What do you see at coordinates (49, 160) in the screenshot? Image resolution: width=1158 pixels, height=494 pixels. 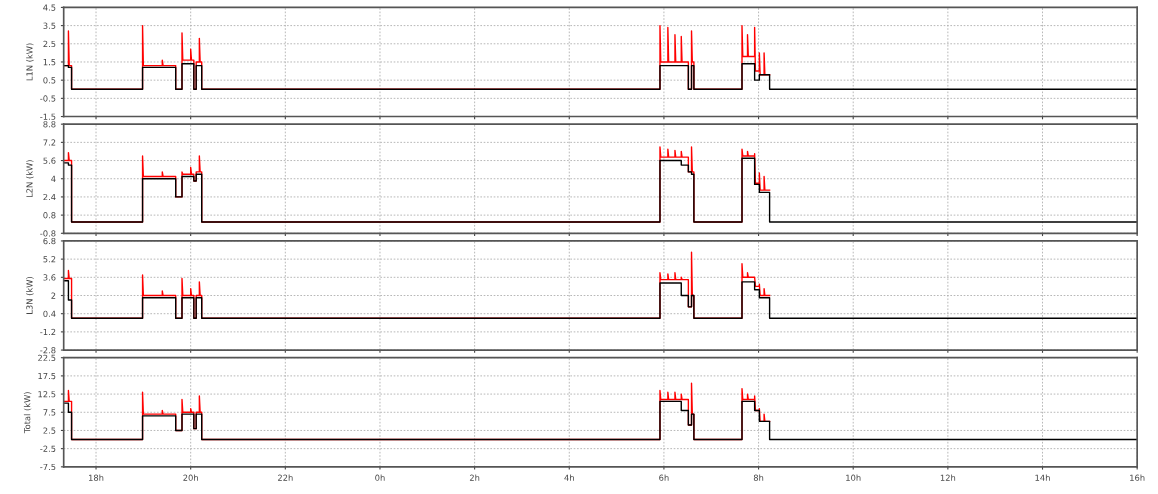 I see `y-tick-label: 5.6` at bounding box center [49, 160].